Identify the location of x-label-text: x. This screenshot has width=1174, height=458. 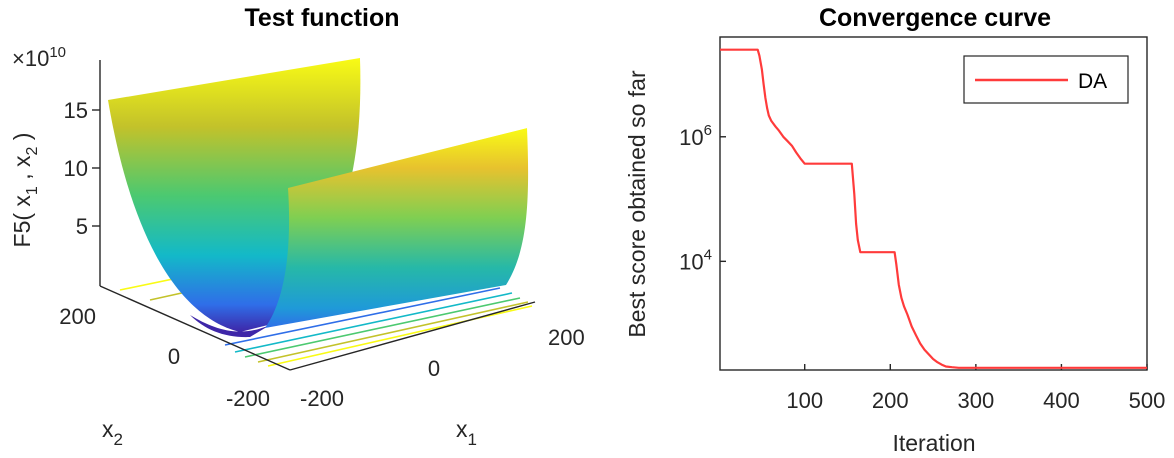
(462, 429).